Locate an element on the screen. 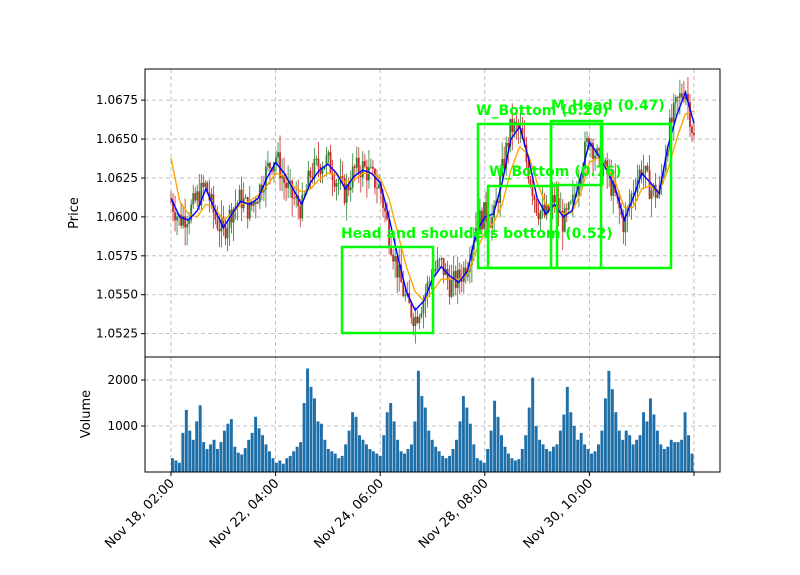  volume-grid is located at coordinates (432, 414).